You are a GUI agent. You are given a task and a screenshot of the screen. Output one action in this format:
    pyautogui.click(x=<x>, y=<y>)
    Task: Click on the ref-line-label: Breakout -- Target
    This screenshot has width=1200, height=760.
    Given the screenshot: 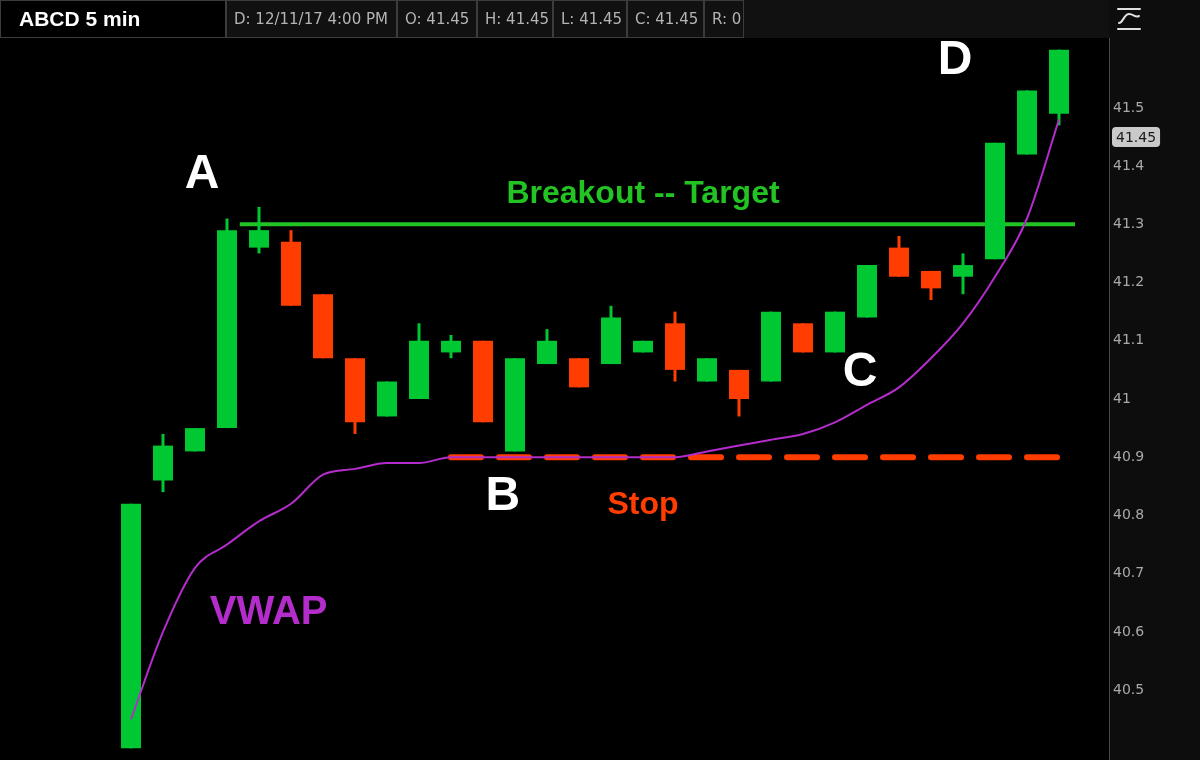 What is the action you would take?
    pyautogui.click(x=643, y=192)
    